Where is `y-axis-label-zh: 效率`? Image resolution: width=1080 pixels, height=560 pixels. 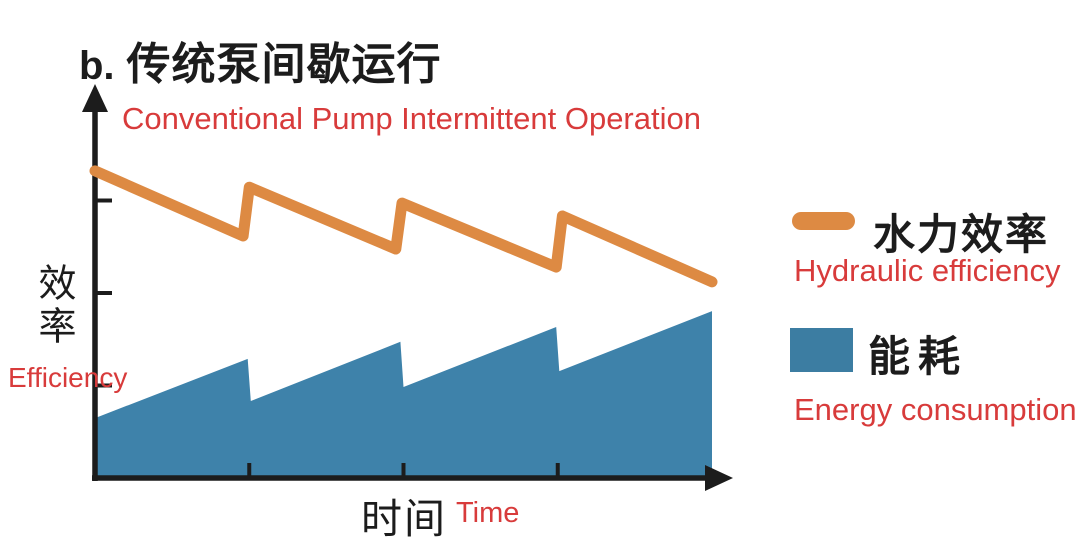 y-axis-label-zh: 效率 is located at coordinates (53, 306).